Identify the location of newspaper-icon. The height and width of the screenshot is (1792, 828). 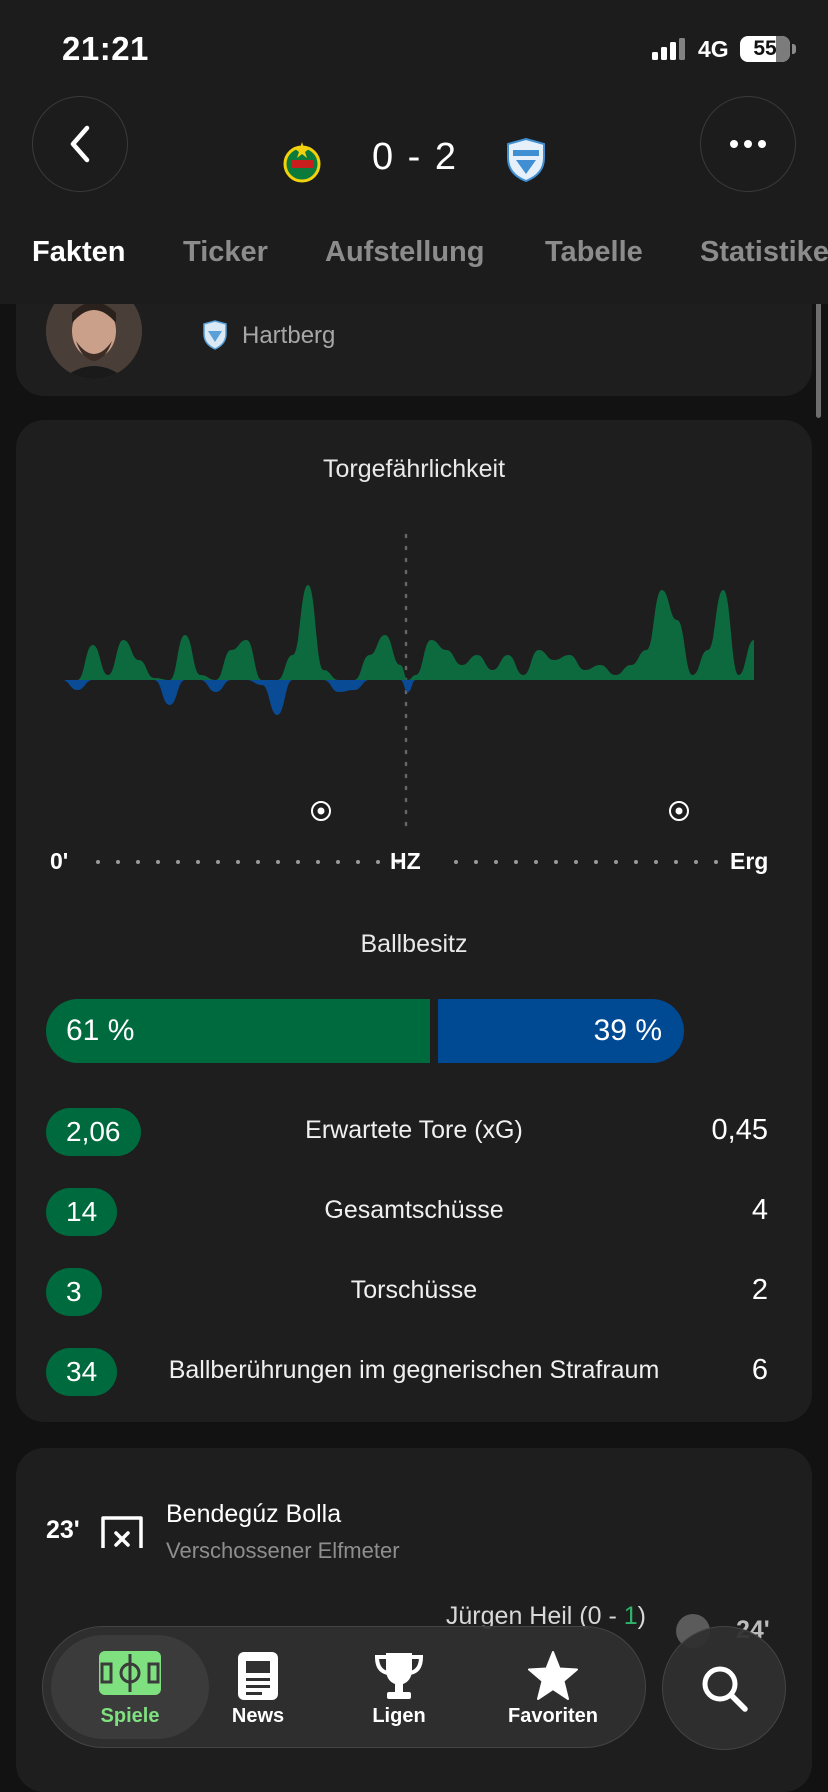
(258, 1676).